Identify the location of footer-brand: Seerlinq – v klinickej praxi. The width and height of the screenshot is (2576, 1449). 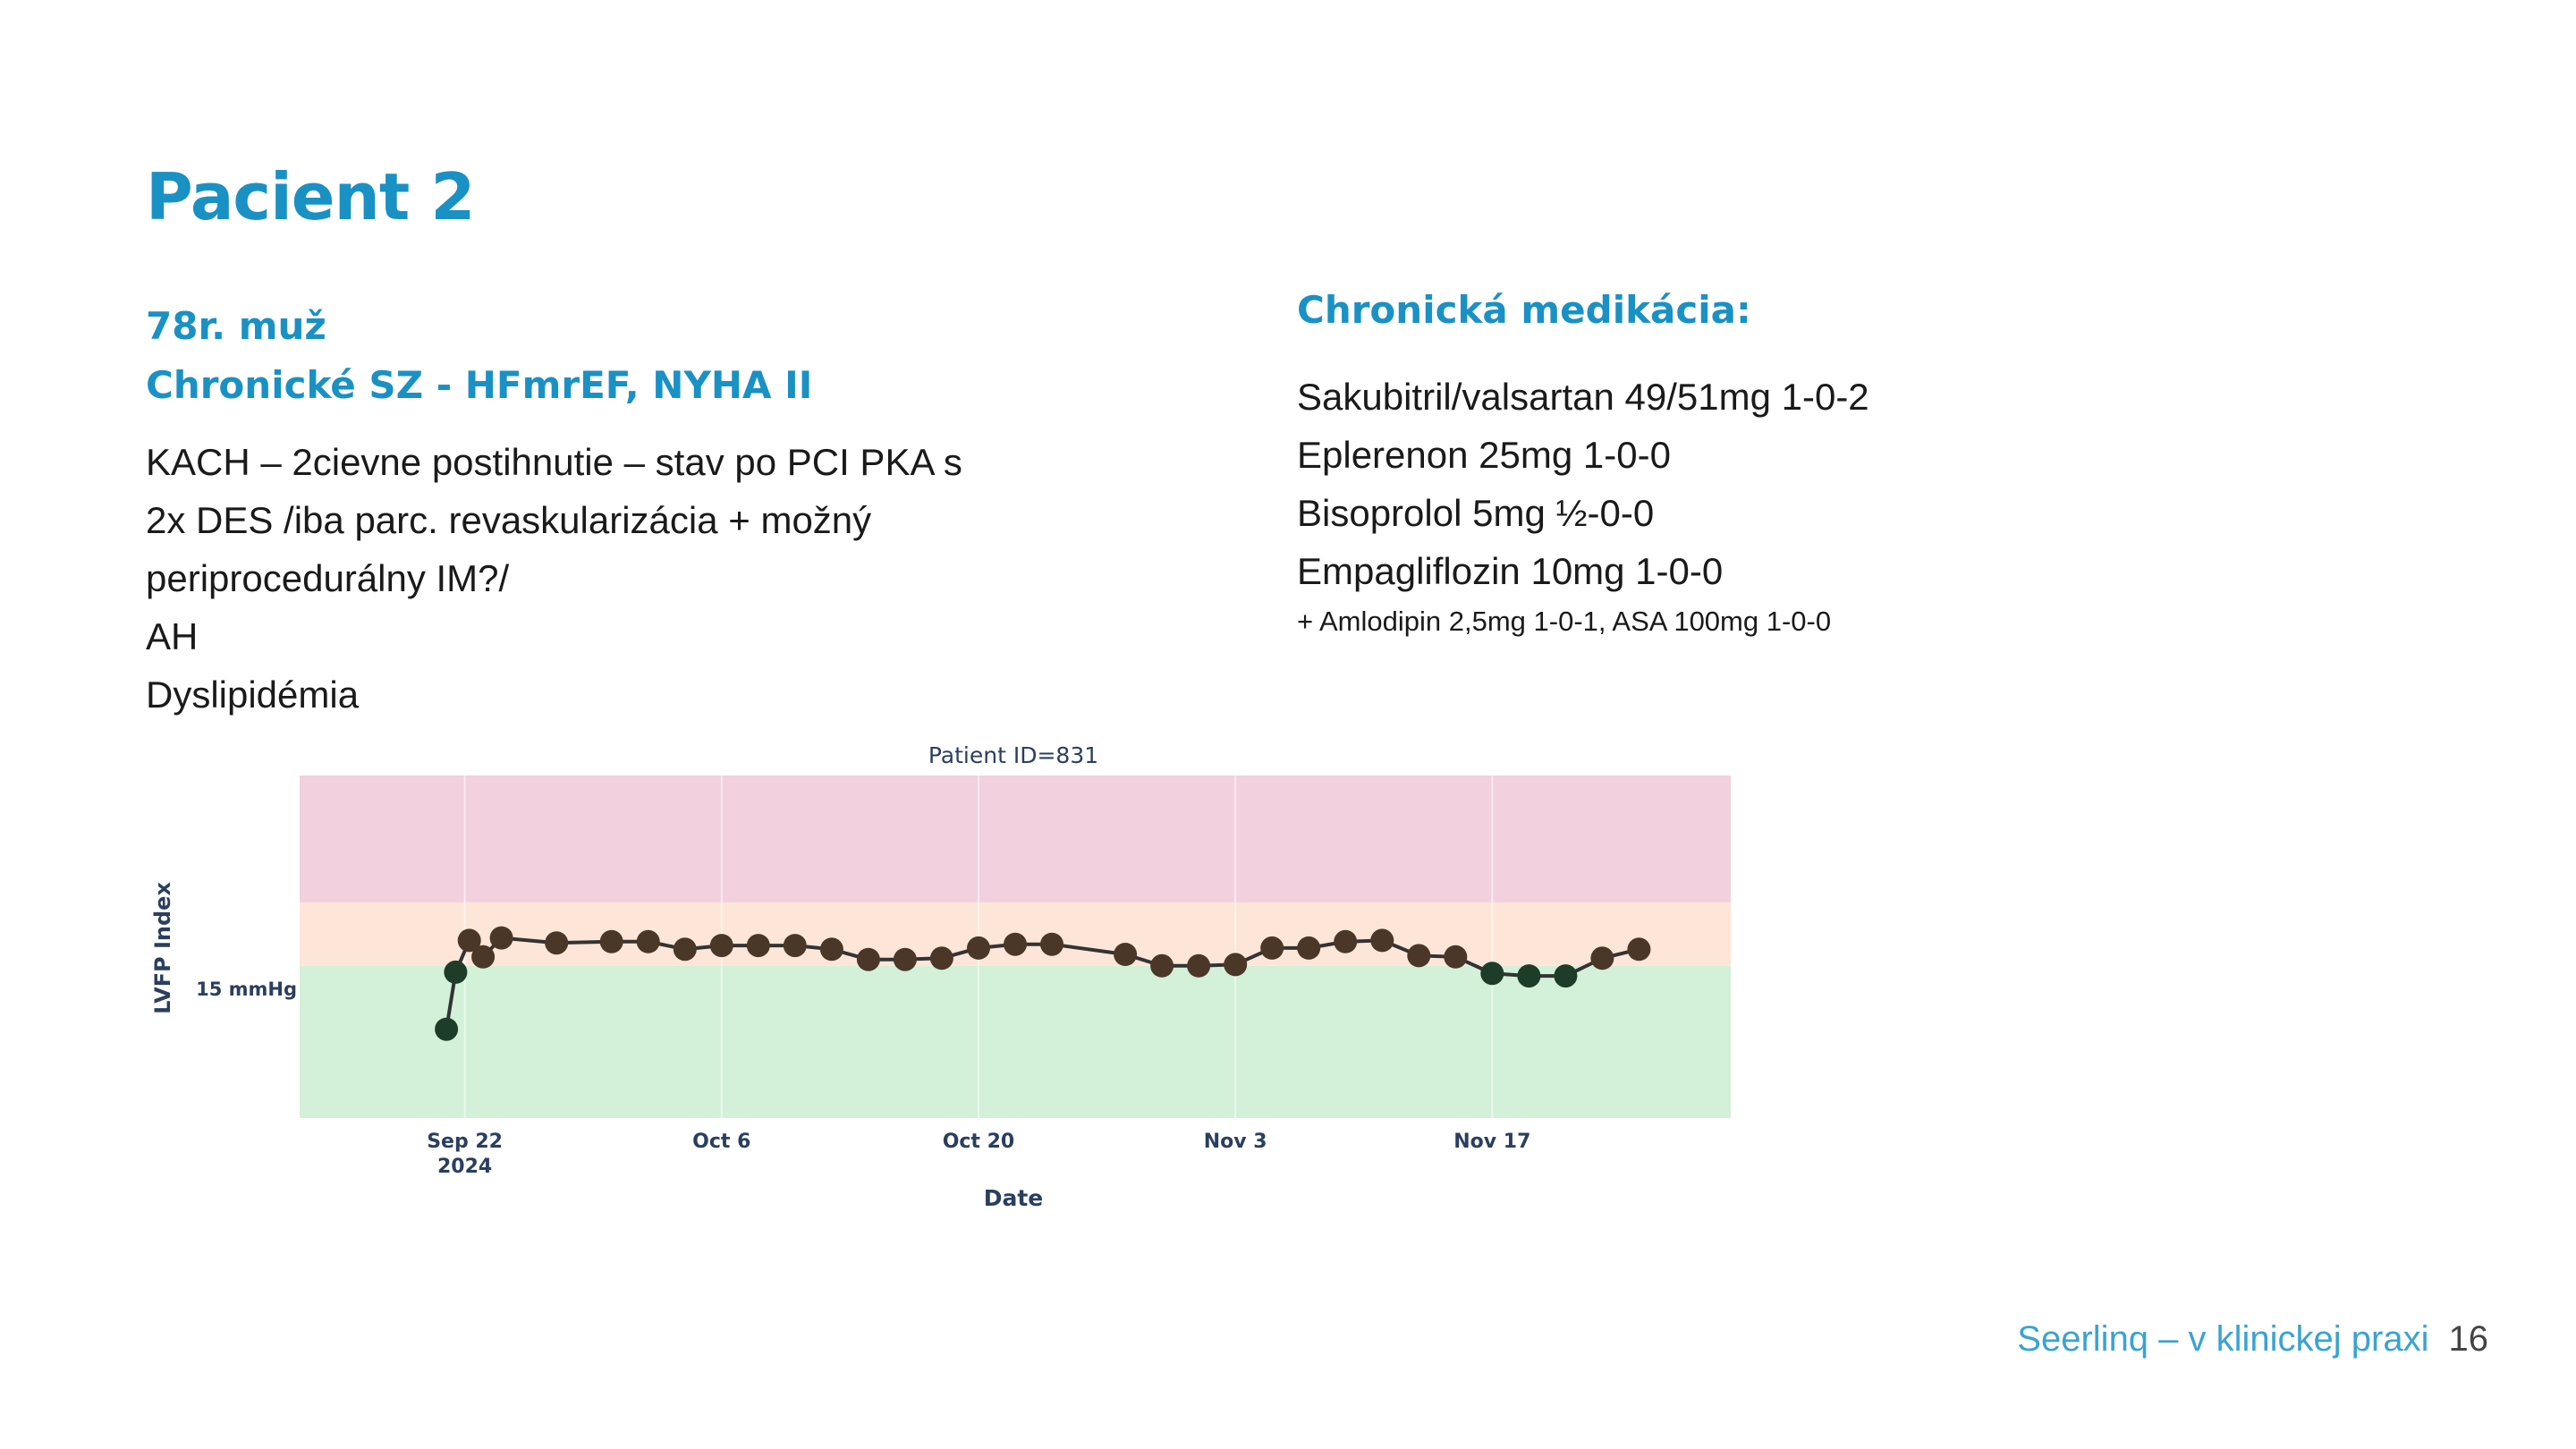
(2223, 1339).